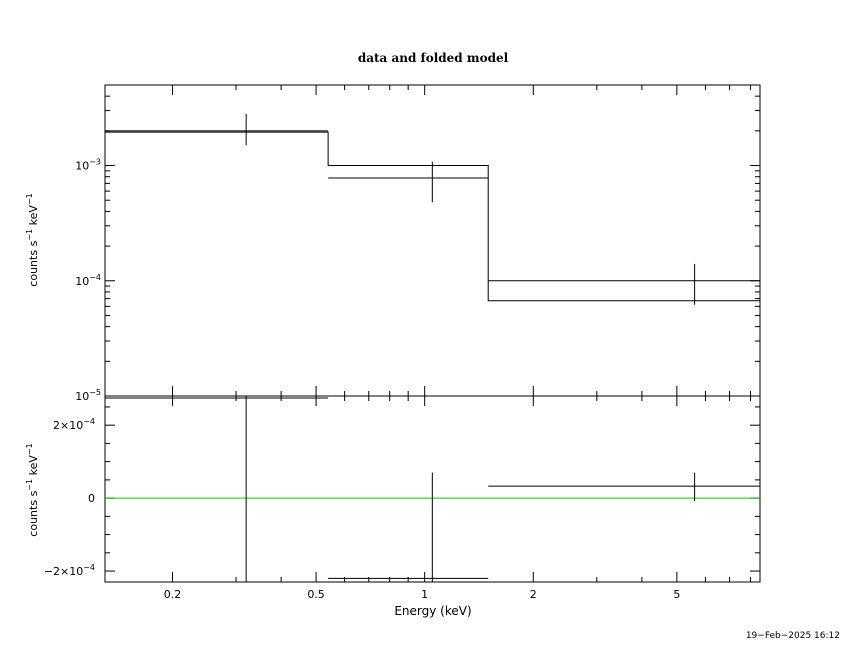  Describe the element at coordinates (676, 594) in the screenshot. I see `x-tick-label: 5` at that location.